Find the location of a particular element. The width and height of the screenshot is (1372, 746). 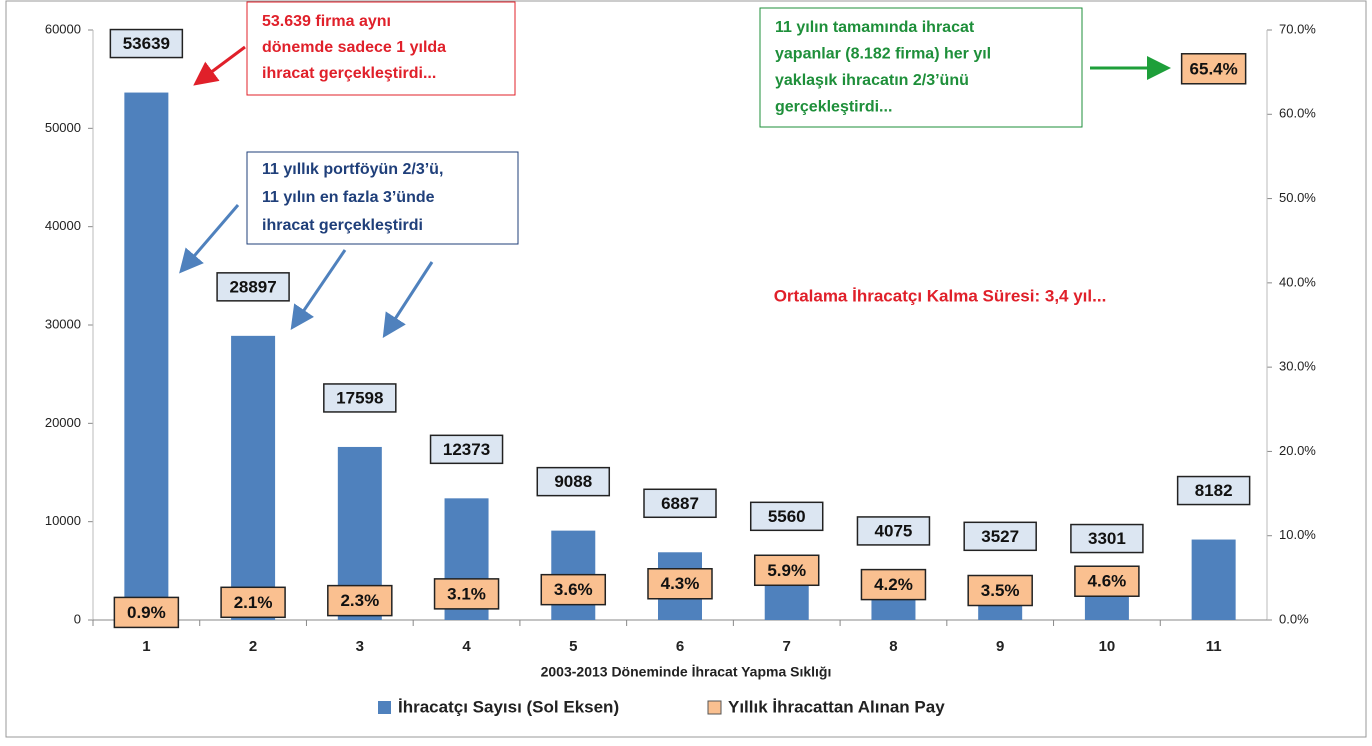

x-tick-label: 3 is located at coordinates (360, 646).